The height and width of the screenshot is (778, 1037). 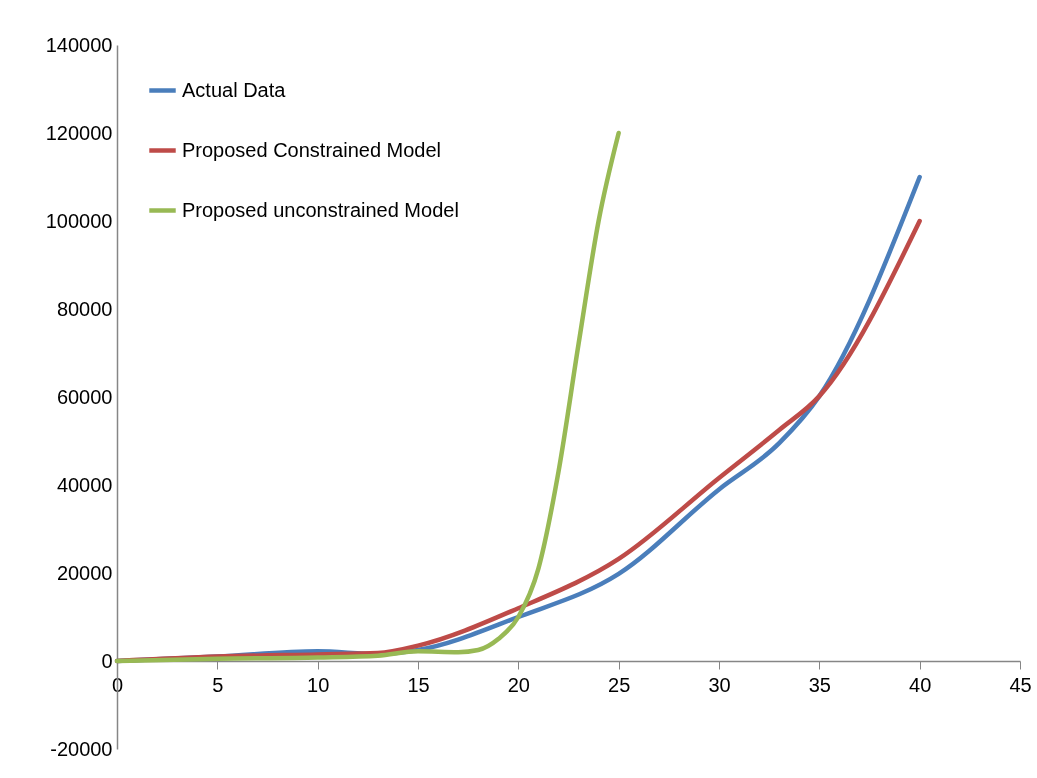 I want to click on y-tick-label: 80000, so click(x=84, y=308).